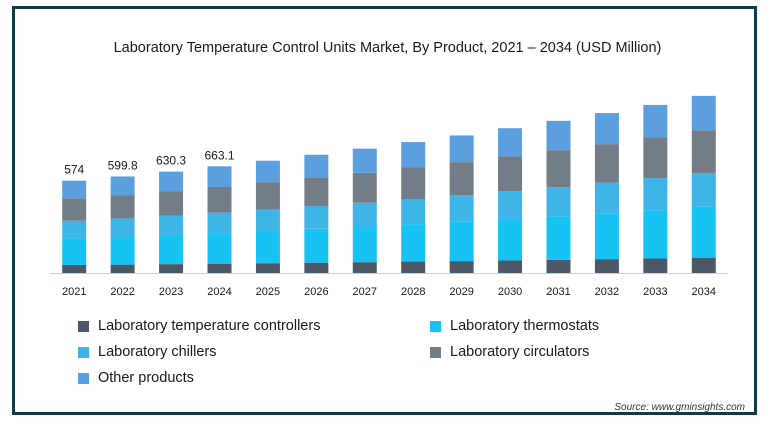 The height and width of the screenshot is (427, 775). I want to click on bar-2034-other-products, so click(703, 113).